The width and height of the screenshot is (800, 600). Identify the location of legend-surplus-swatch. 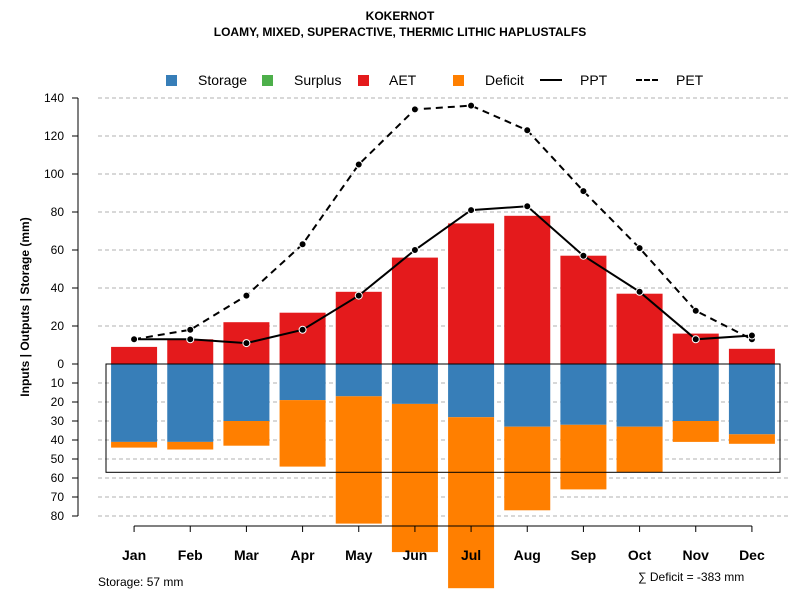
(267, 80).